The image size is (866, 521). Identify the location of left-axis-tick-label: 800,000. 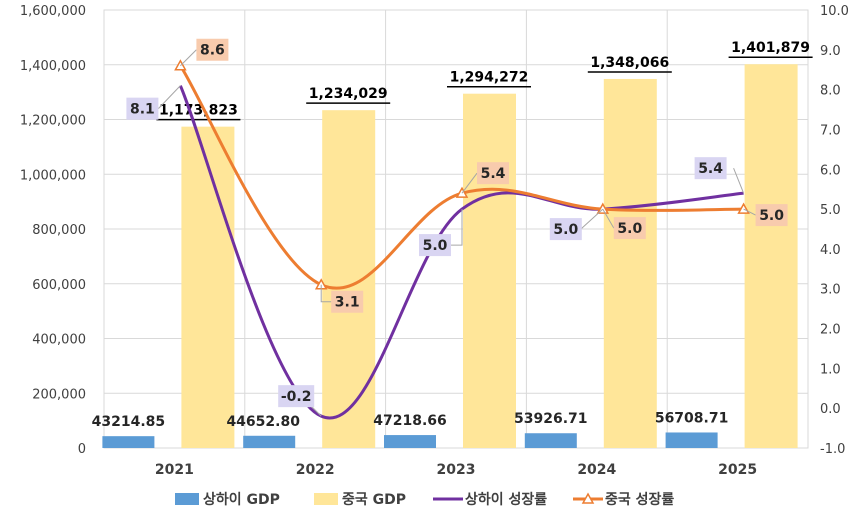
(59, 230).